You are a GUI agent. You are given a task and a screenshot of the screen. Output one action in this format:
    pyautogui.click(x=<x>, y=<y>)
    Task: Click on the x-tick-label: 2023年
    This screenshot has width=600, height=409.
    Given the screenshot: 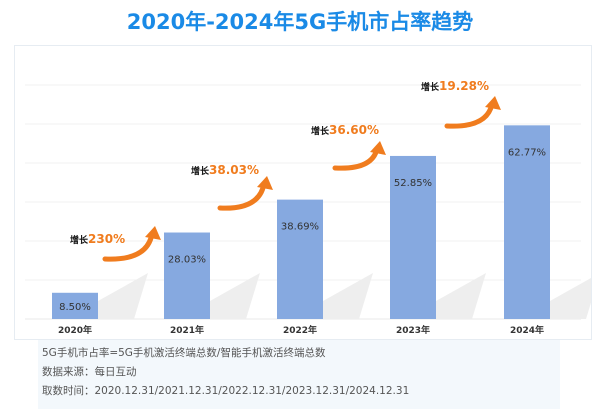 What is the action you would take?
    pyautogui.click(x=413, y=330)
    